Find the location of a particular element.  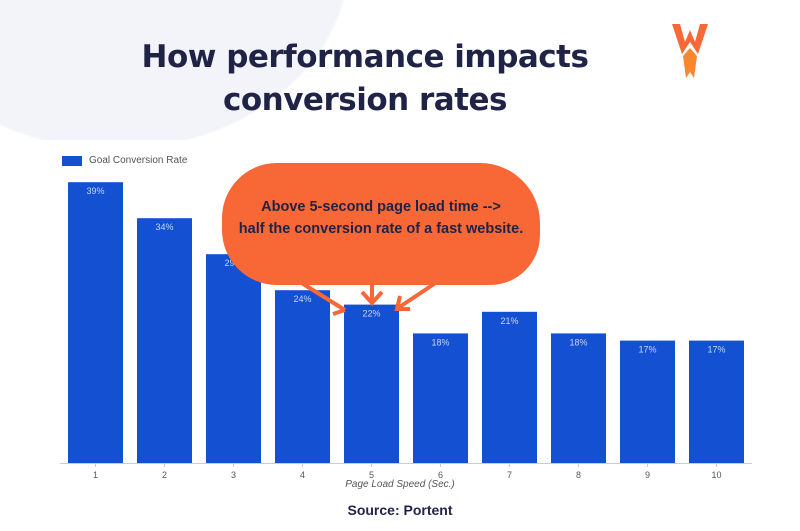

chart-legend: Goal Conversion Rate is located at coordinates (124, 160).